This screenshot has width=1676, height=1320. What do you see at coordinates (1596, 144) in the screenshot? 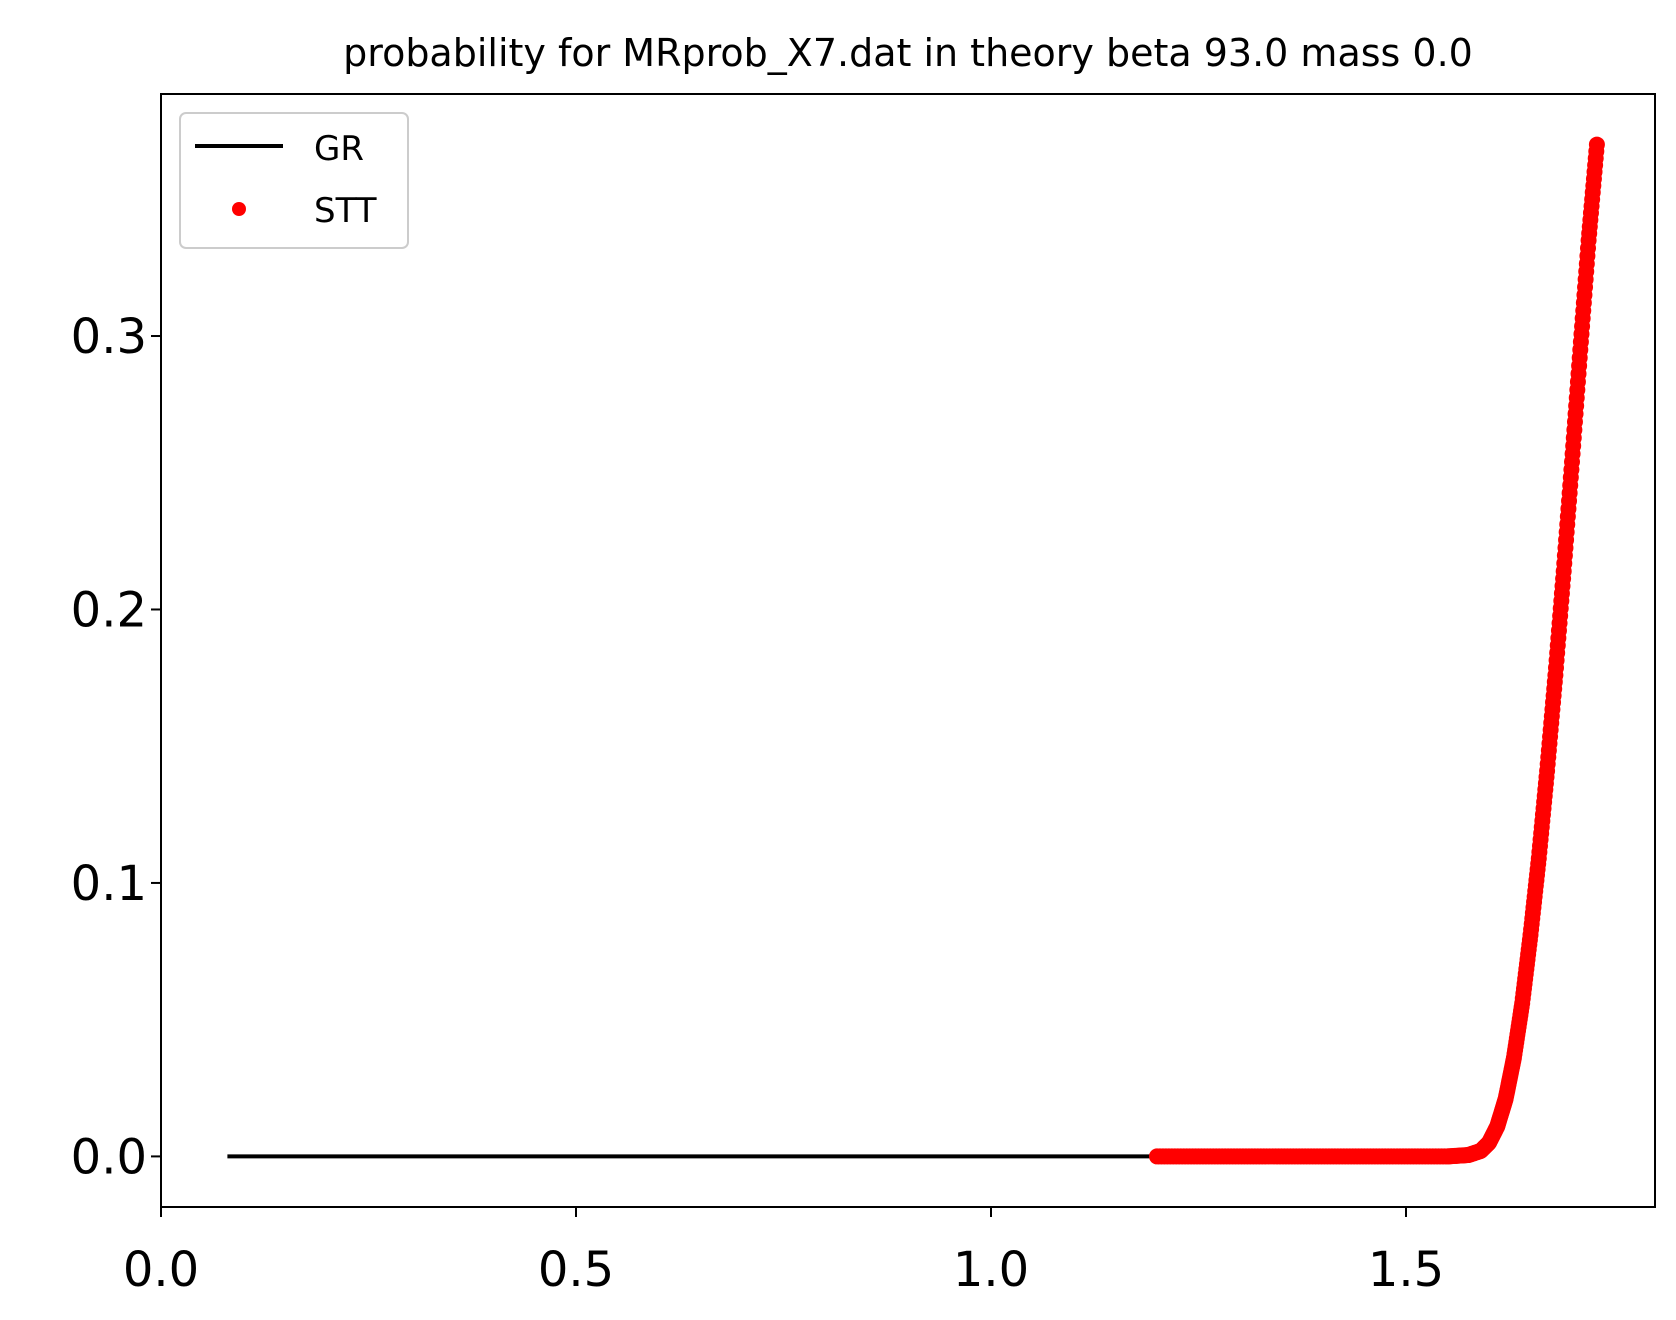
I see `stt-point` at bounding box center [1596, 144].